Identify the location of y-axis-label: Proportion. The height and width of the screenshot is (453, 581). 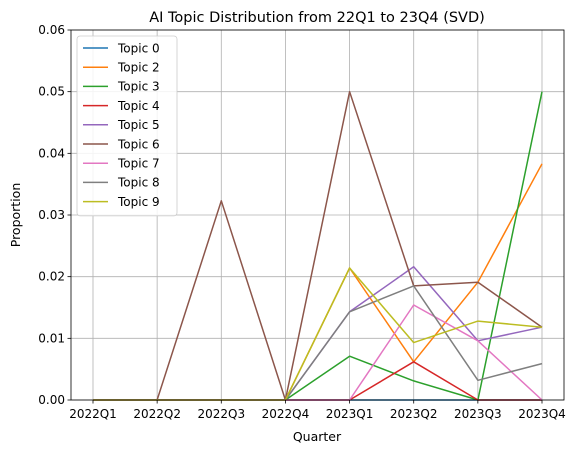
(15, 215).